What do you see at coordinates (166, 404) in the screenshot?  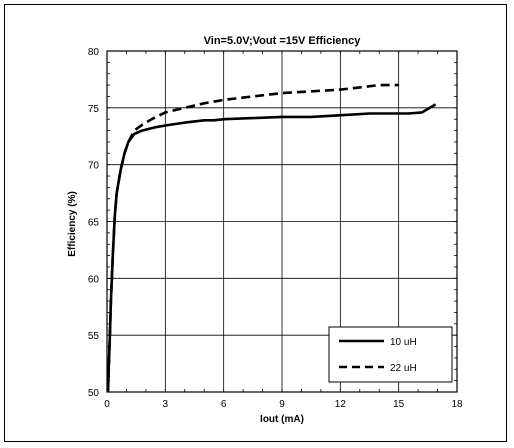 I see `x-tick-label: 3` at bounding box center [166, 404].